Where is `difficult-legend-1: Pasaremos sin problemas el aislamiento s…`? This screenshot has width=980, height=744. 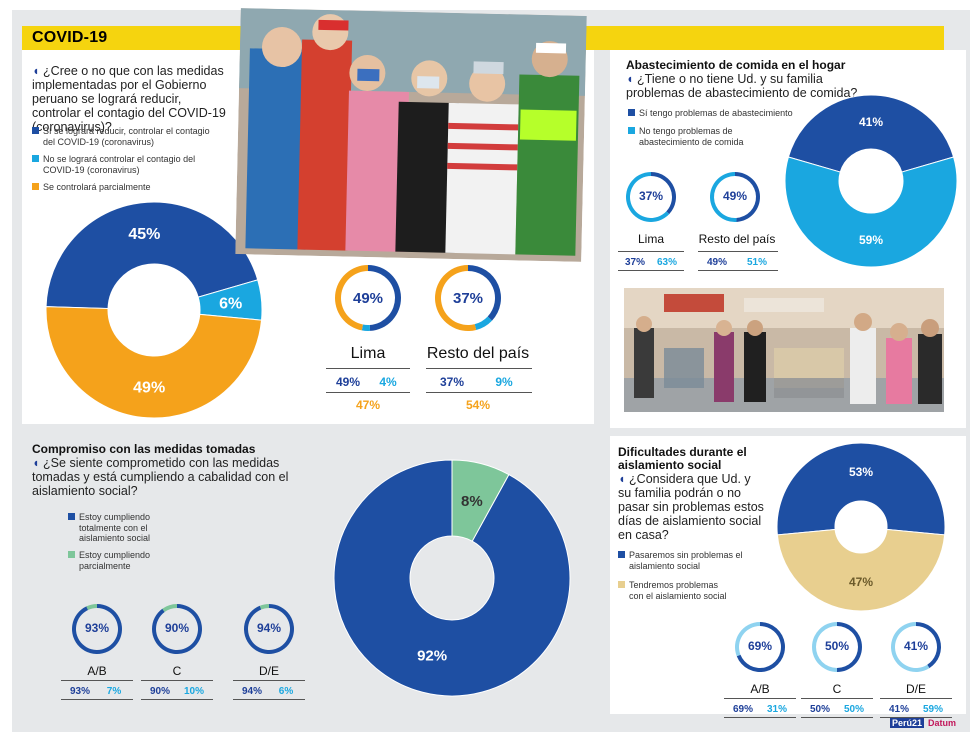
difficult-legend-1: Pasaremos sin problemas el aislamiento s… is located at coordinates (683, 560).